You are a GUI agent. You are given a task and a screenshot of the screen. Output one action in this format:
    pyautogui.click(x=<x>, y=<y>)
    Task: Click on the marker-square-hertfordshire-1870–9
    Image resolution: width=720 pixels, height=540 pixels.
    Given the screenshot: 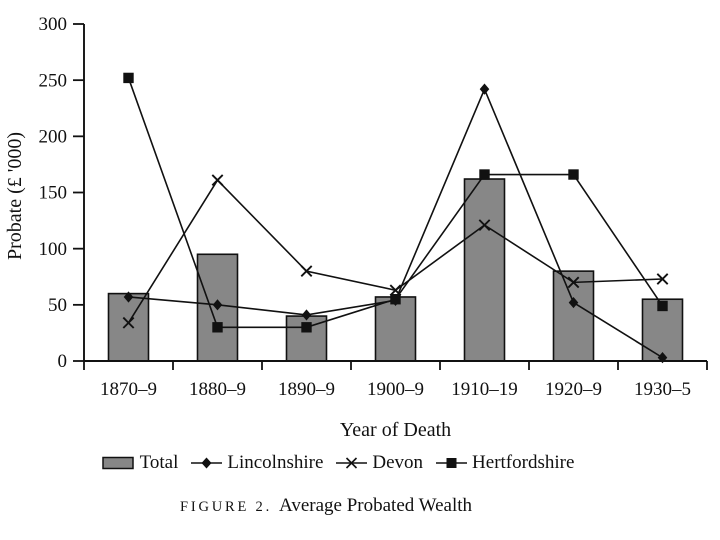 What is the action you would take?
    pyautogui.click(x=128, y=78)
    